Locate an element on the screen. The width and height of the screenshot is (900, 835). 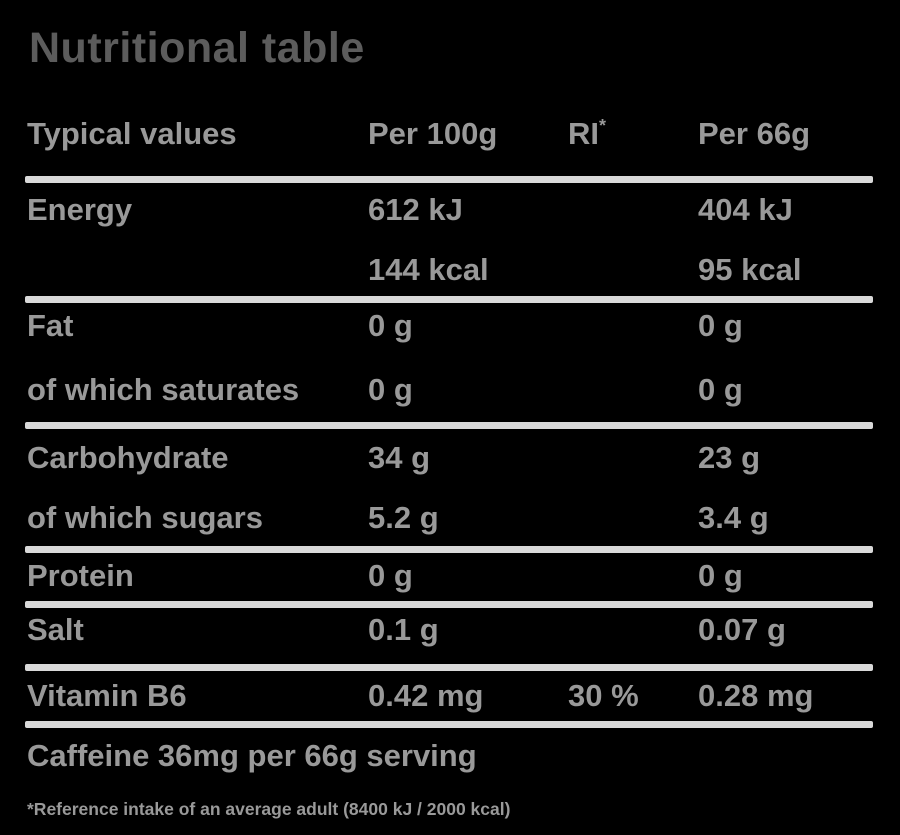
cell-per100: 612 kJ is located at coordinates (415, 209).